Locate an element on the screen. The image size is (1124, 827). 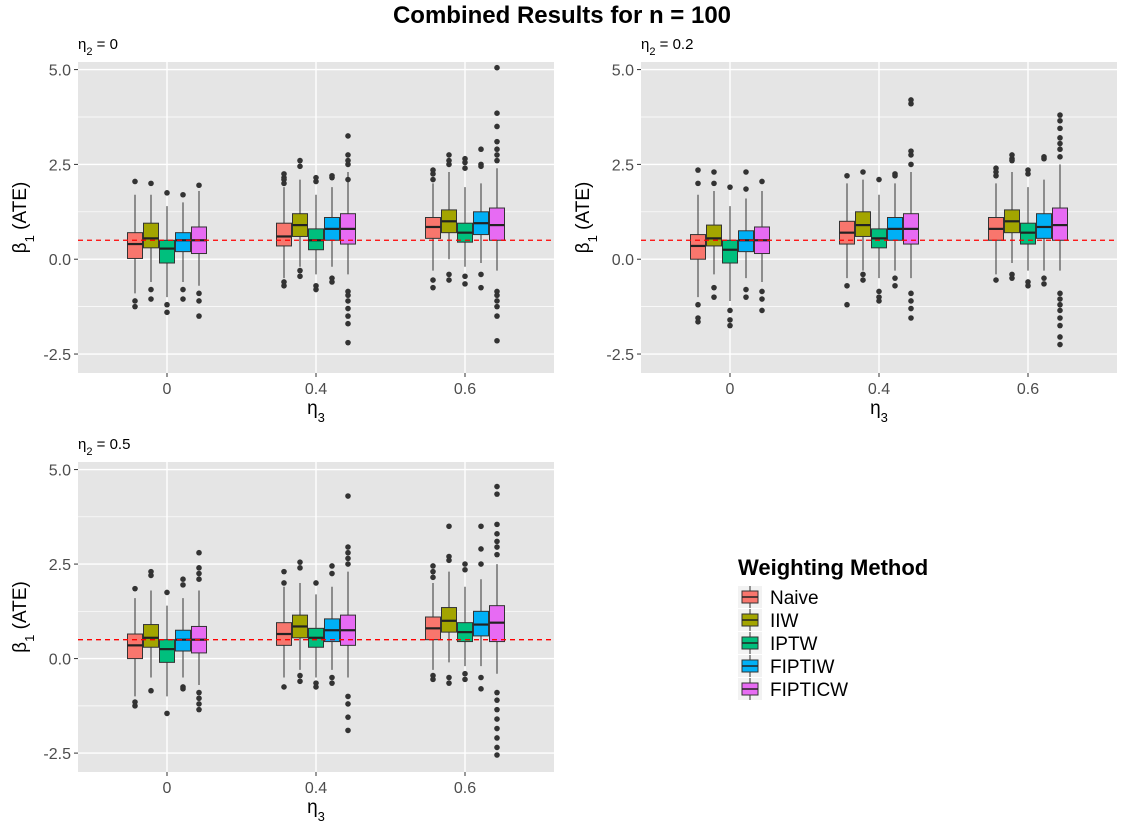
box-iptw-0.6 is located at coordinates (465, 622).